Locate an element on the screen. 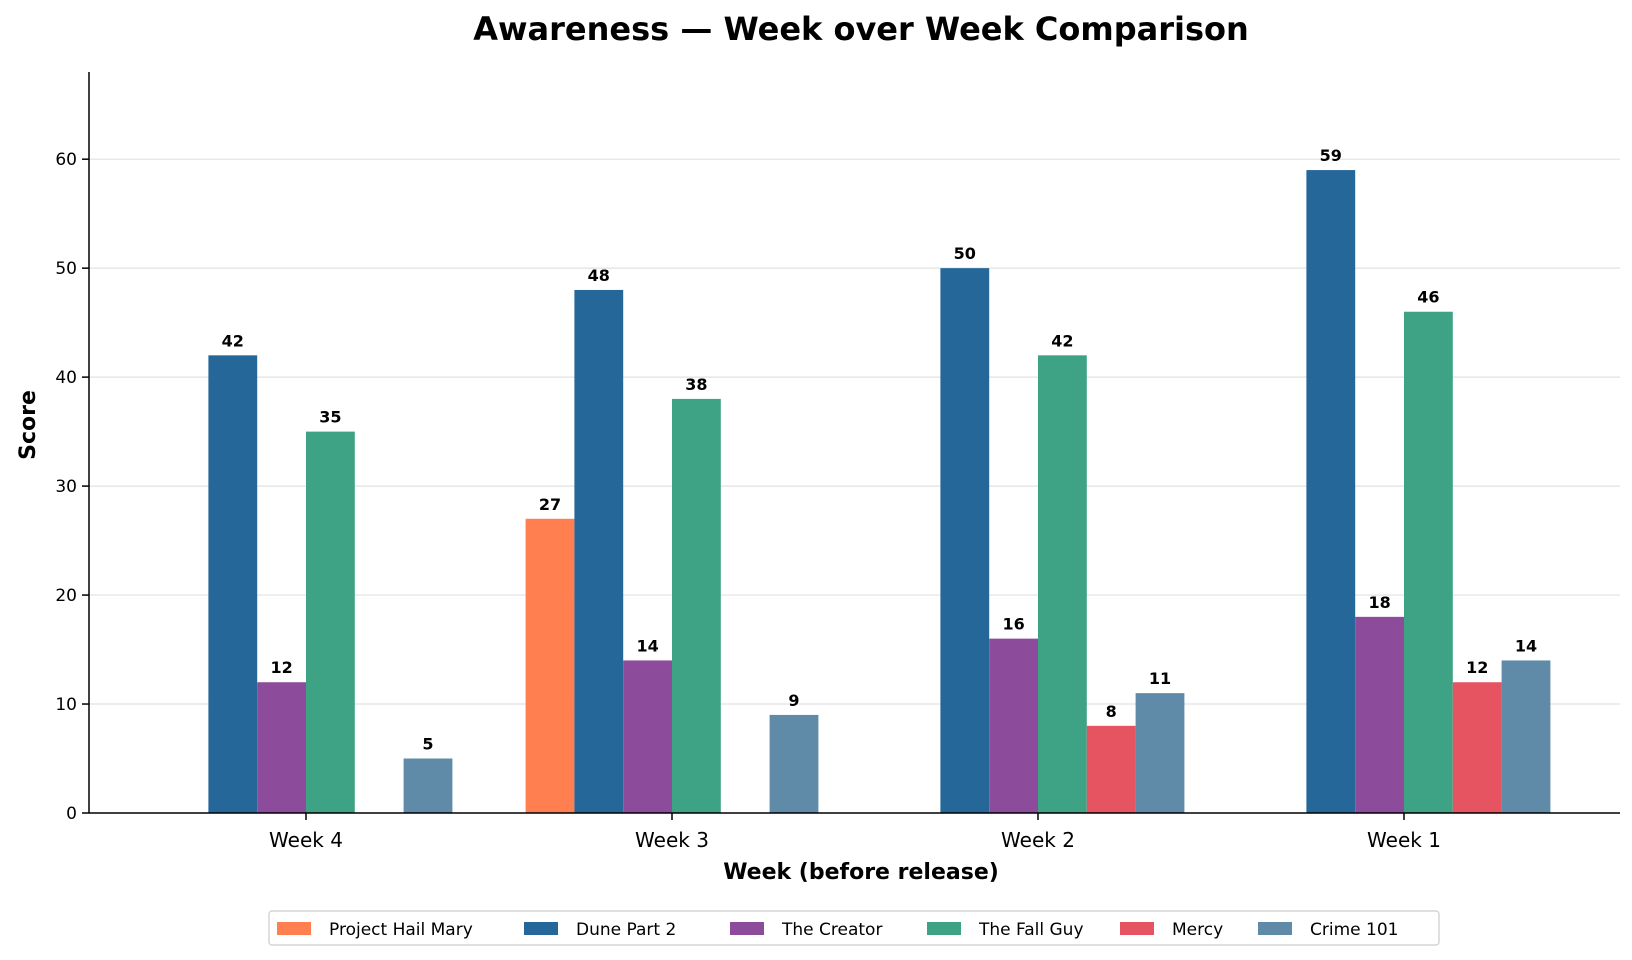  y-tick-label: 50 is located at coordinates (66, 269).